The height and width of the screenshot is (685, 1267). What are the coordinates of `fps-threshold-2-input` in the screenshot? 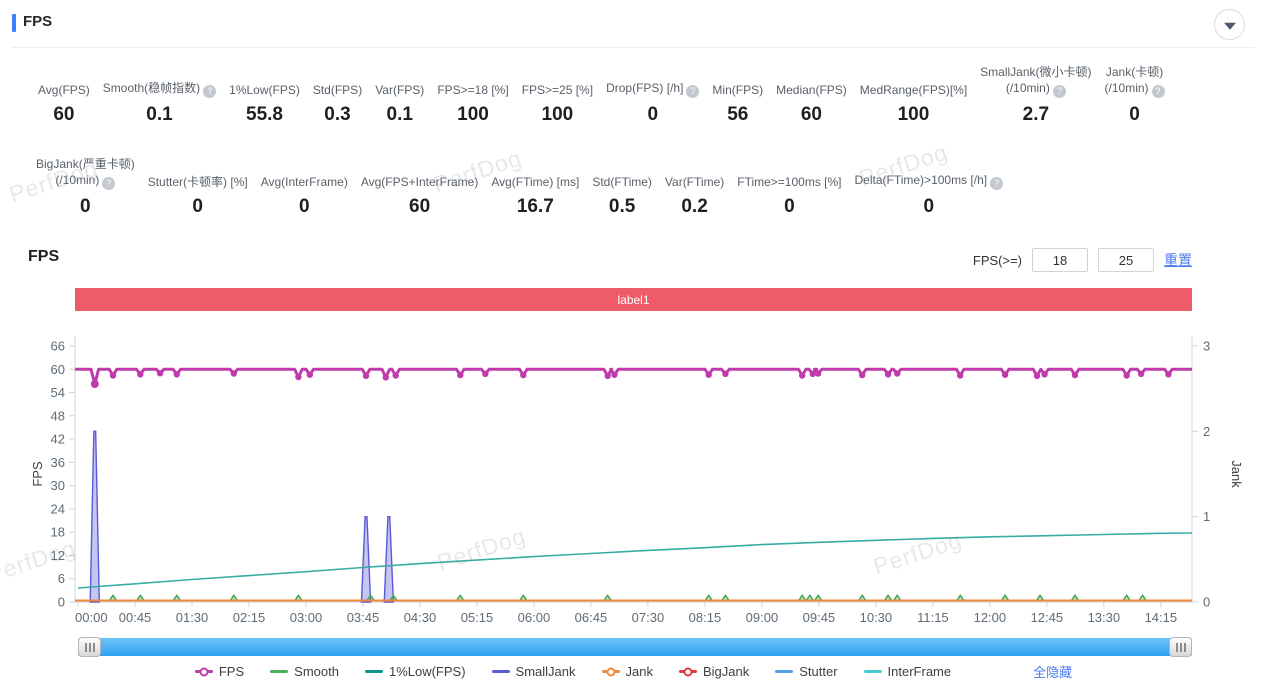 It's located at (1126, 260).